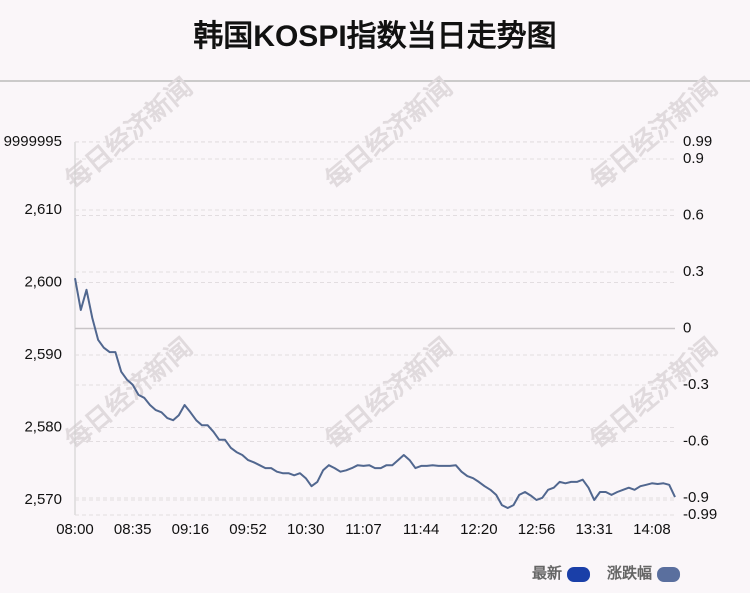 Image resolution: width=750 pixels, height=593 pixels. I want to click on chart-title: 韩国KOSPI指数当日走势图, so click(374, 36).